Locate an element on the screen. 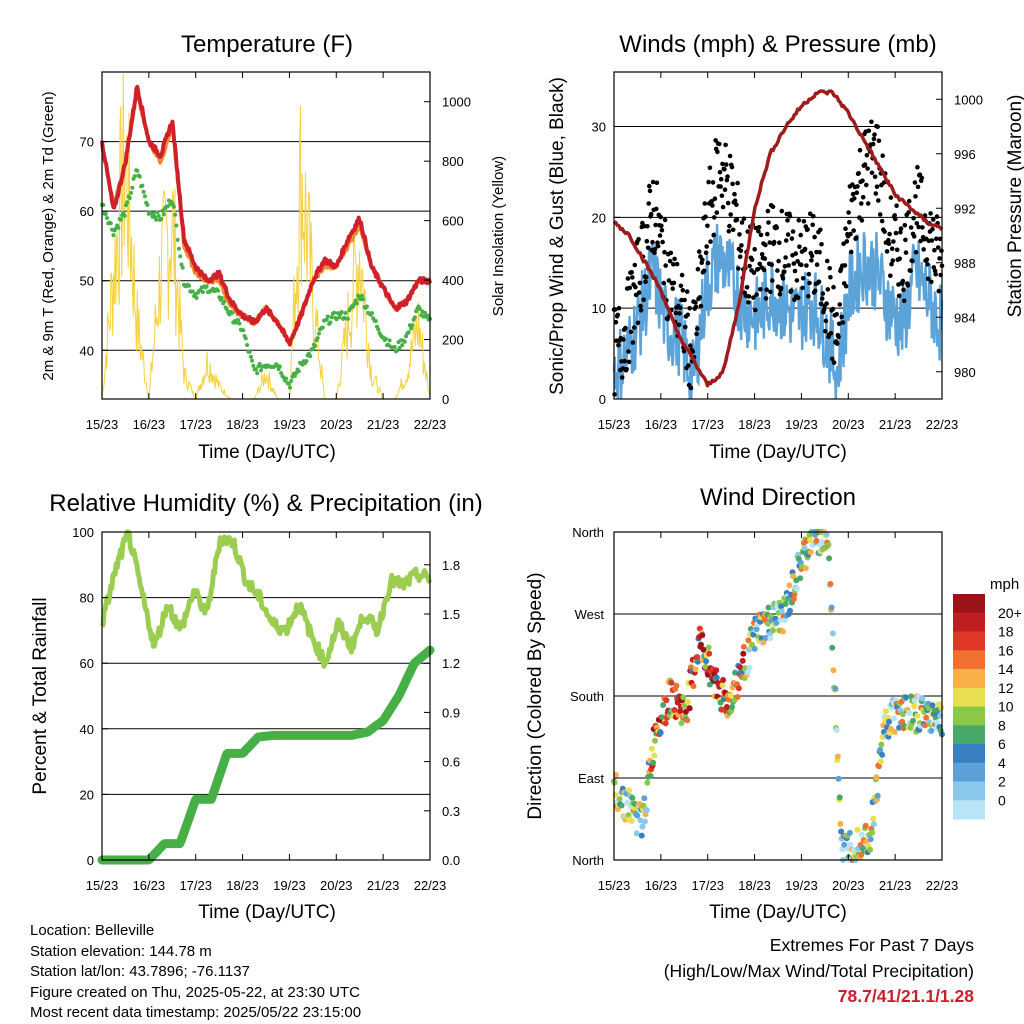 Image resolution: width=1024 pixels, height=1024 pixels. y2-tick-label: 0.6 is located at coordinates (451, 762).